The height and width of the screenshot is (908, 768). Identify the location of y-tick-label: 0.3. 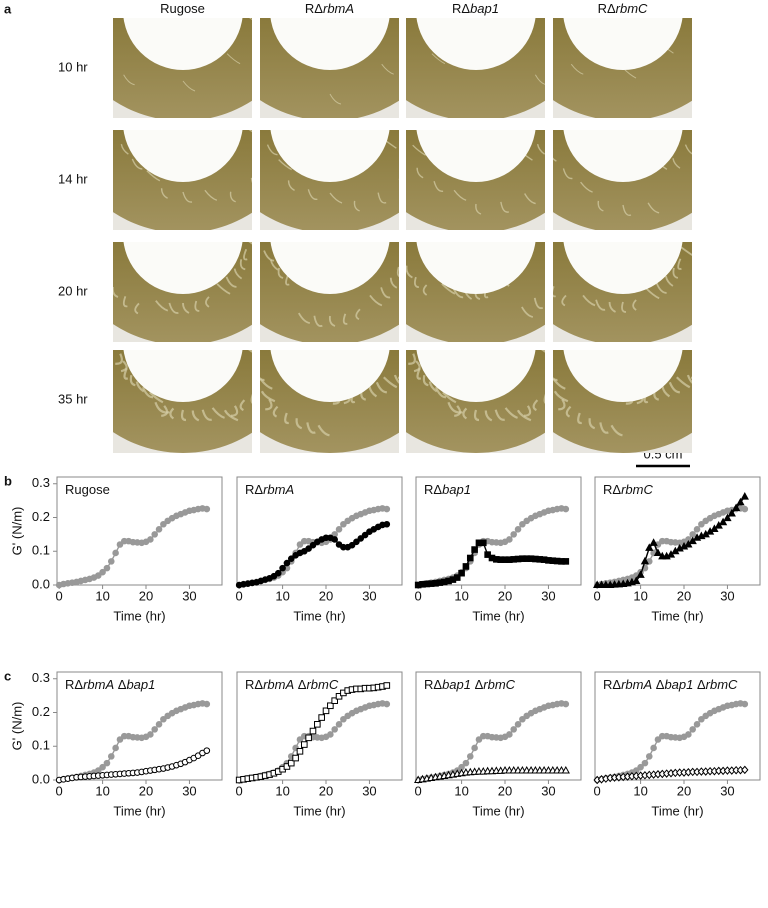
(41, 677).